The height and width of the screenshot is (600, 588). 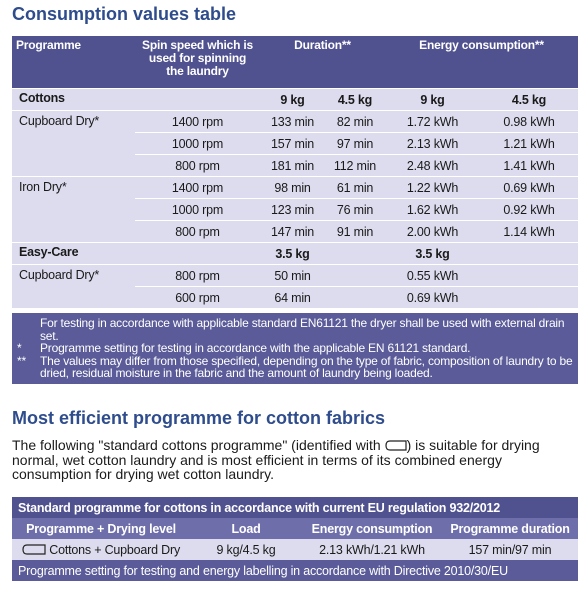 I want to click on duration: 97 min, so click(x=355, y=143).